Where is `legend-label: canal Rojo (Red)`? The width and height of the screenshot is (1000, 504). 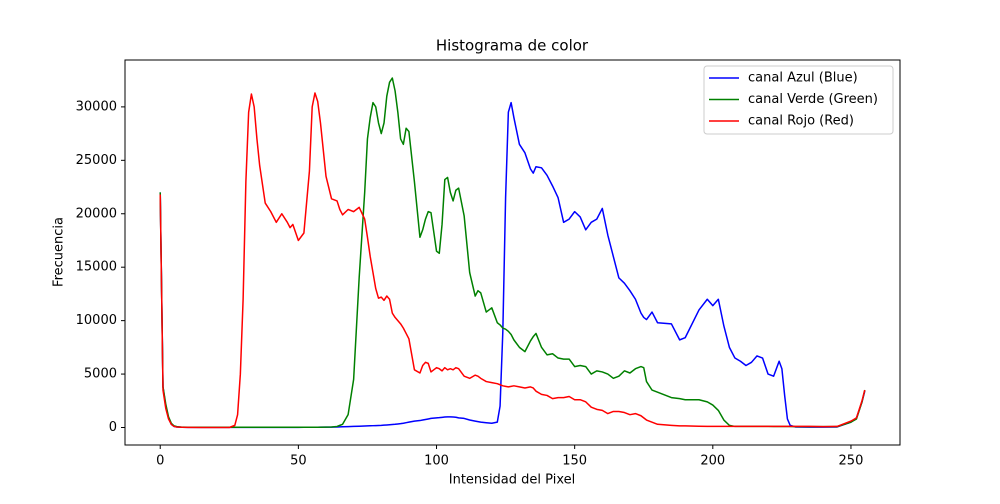 legend-label: canal Rojo (Red) is located at coordinates (801, 121).